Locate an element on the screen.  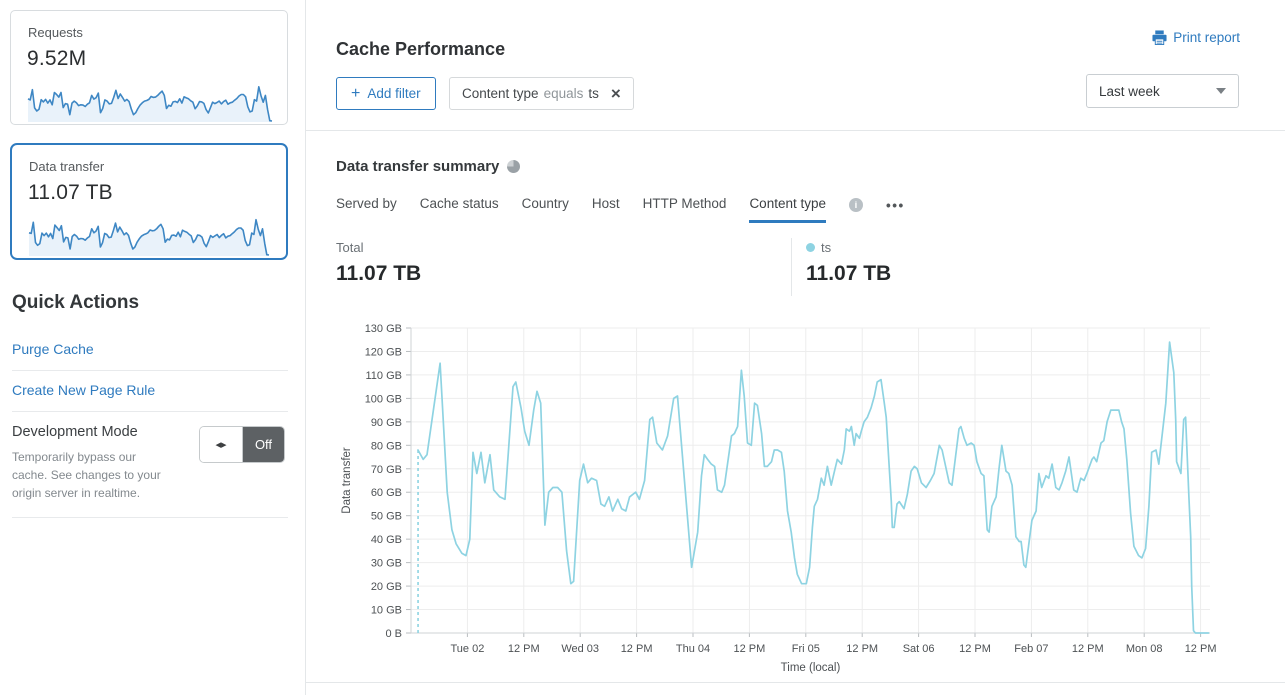
plus-icon: + is located at coordinates (356, 93).